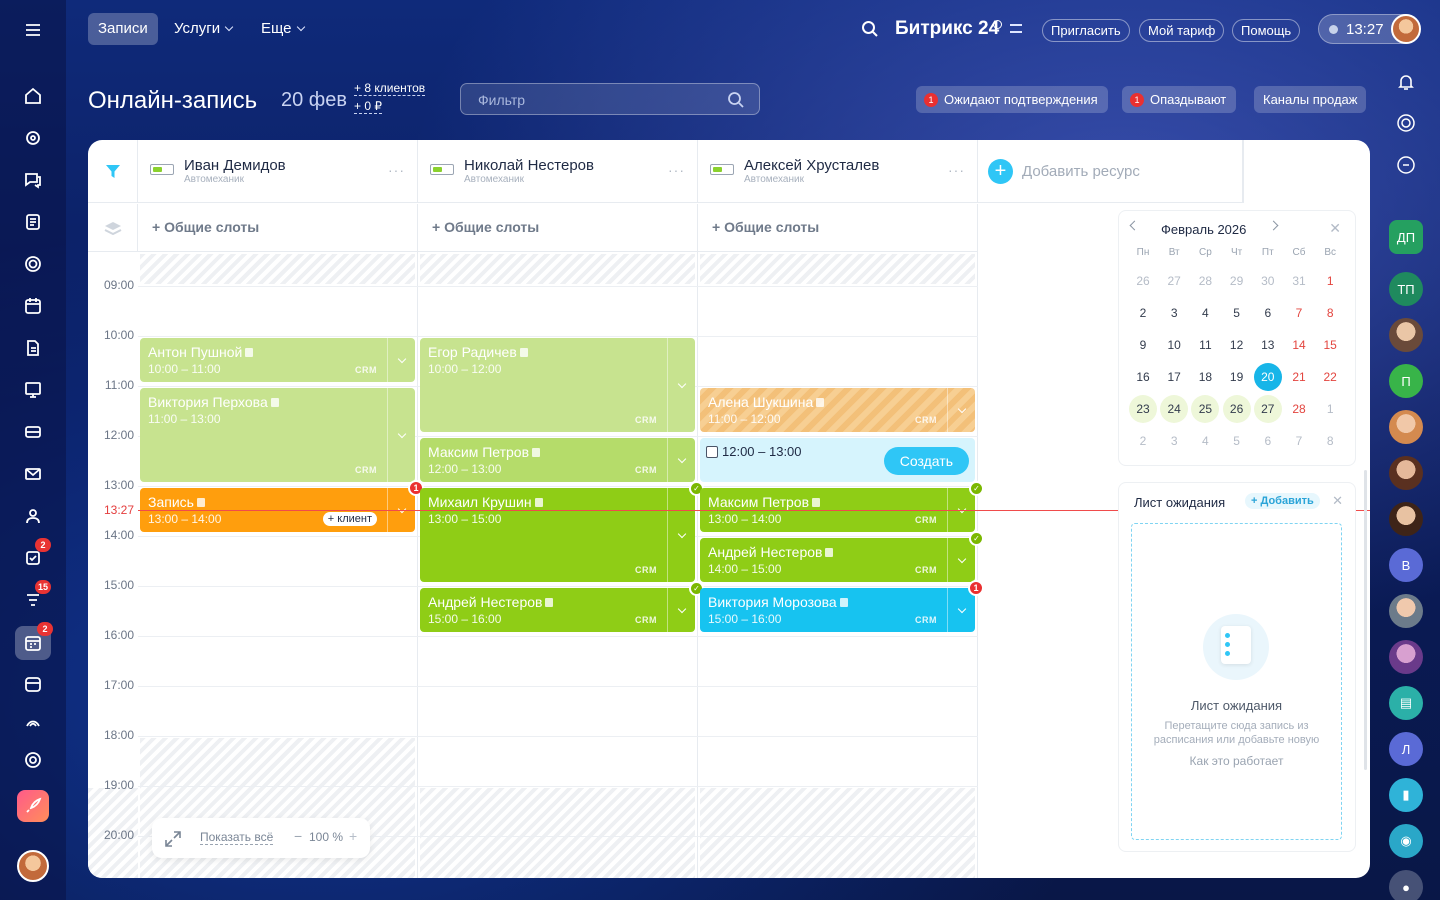 Image resolution: width=1440 pixels, height=900 pixels. Describe the element at coordinates (33, 474) in the screenshot. I see `mail-icon` at that location.